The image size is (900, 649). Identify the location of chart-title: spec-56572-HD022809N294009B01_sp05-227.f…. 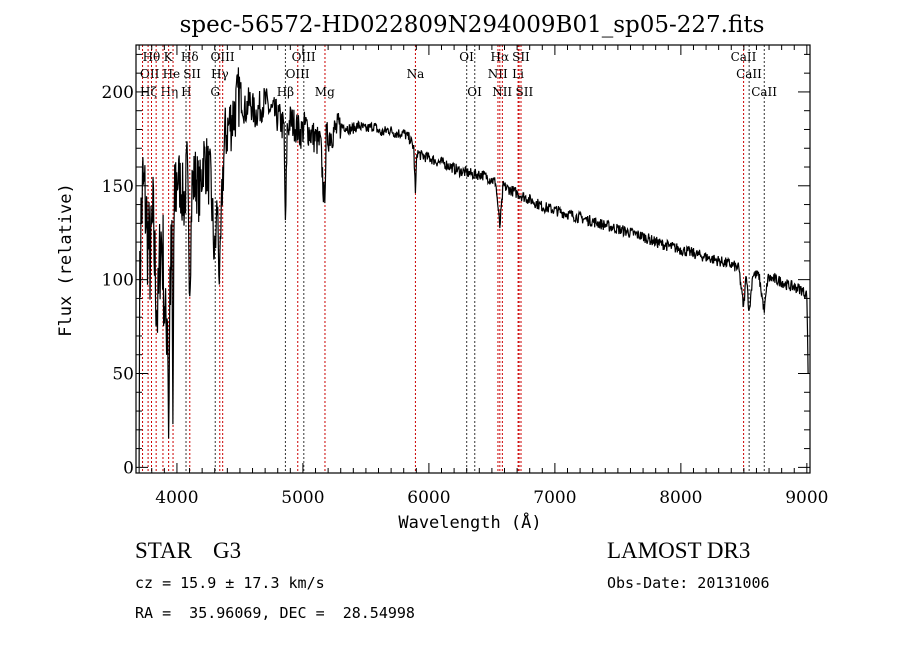
(472, 25).